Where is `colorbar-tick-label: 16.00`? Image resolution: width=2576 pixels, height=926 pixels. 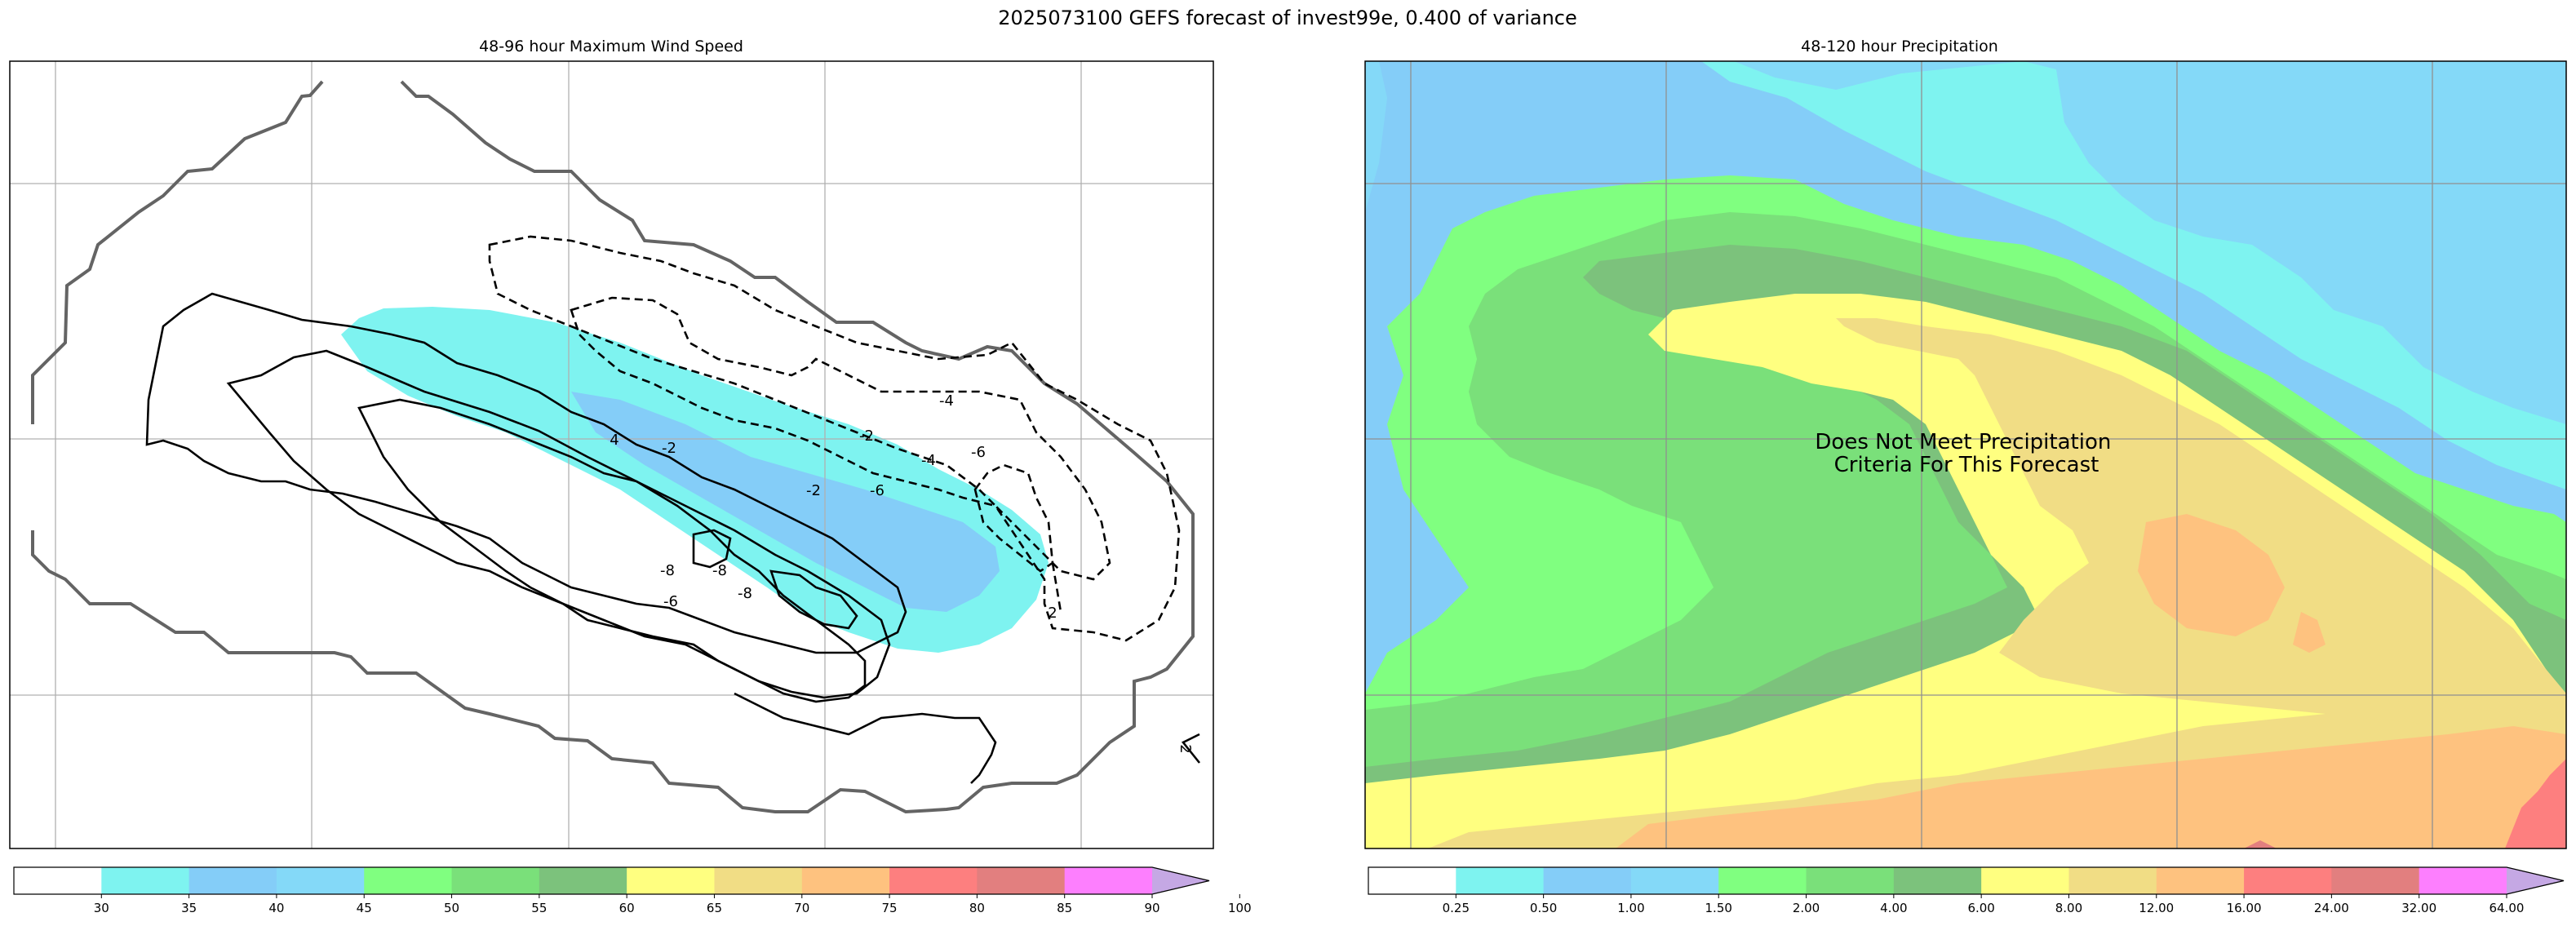 colorbar-tick-label: 16.00 is located at coordinates (2244, 908).